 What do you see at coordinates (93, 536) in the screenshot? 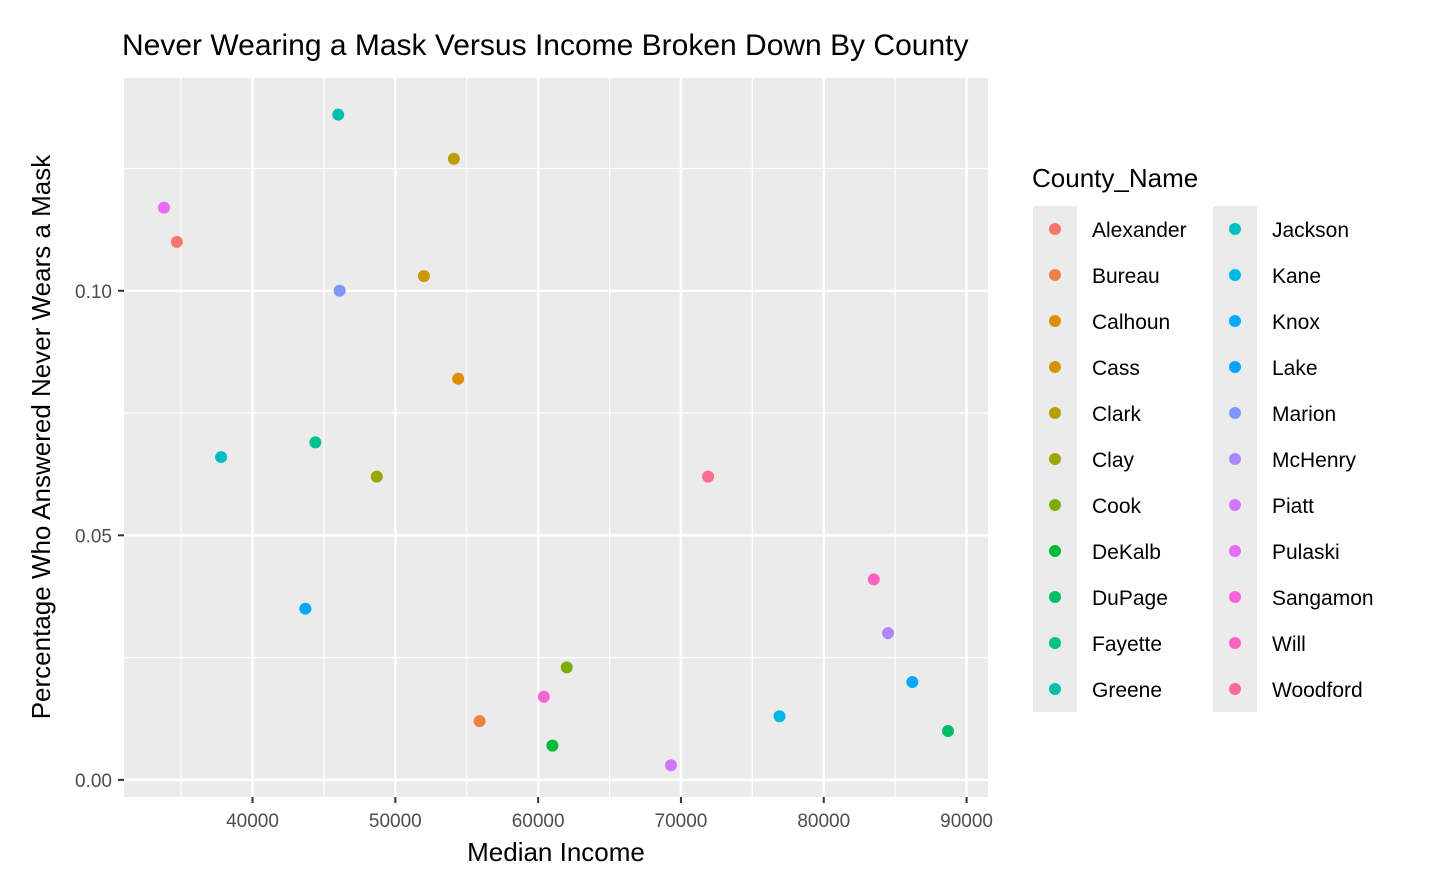
I see `y-tick-label: 0.05` at bounding box center [93, 536].